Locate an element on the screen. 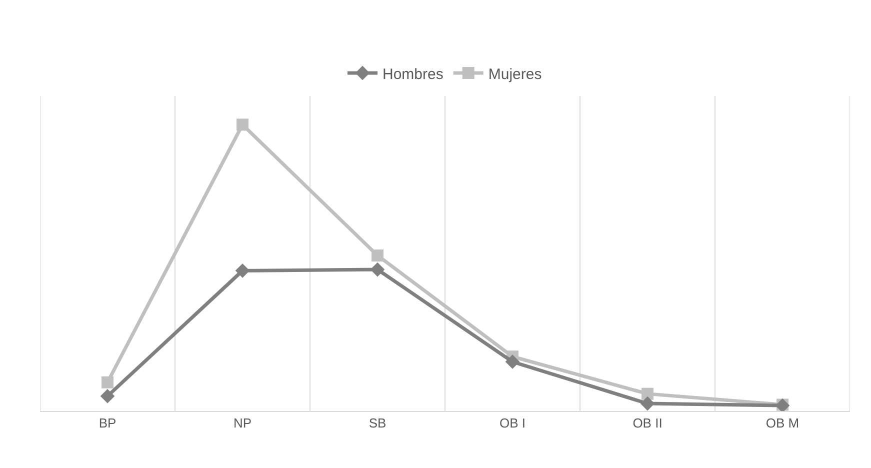 The width and height of the screenshot is (871, 468). x-tick-label: NP is located at coordinates (242, 423).